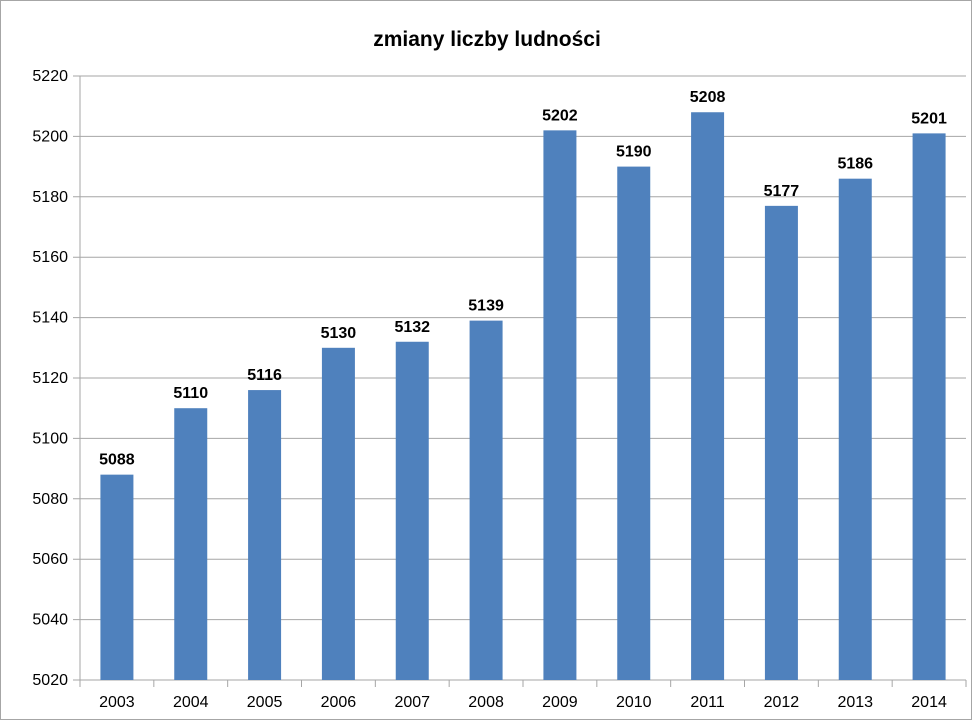  What do you see at coordinates (50, 680) in the screenshot?
I see `y-tick-label: 5020` at bounding box center [50, 680].